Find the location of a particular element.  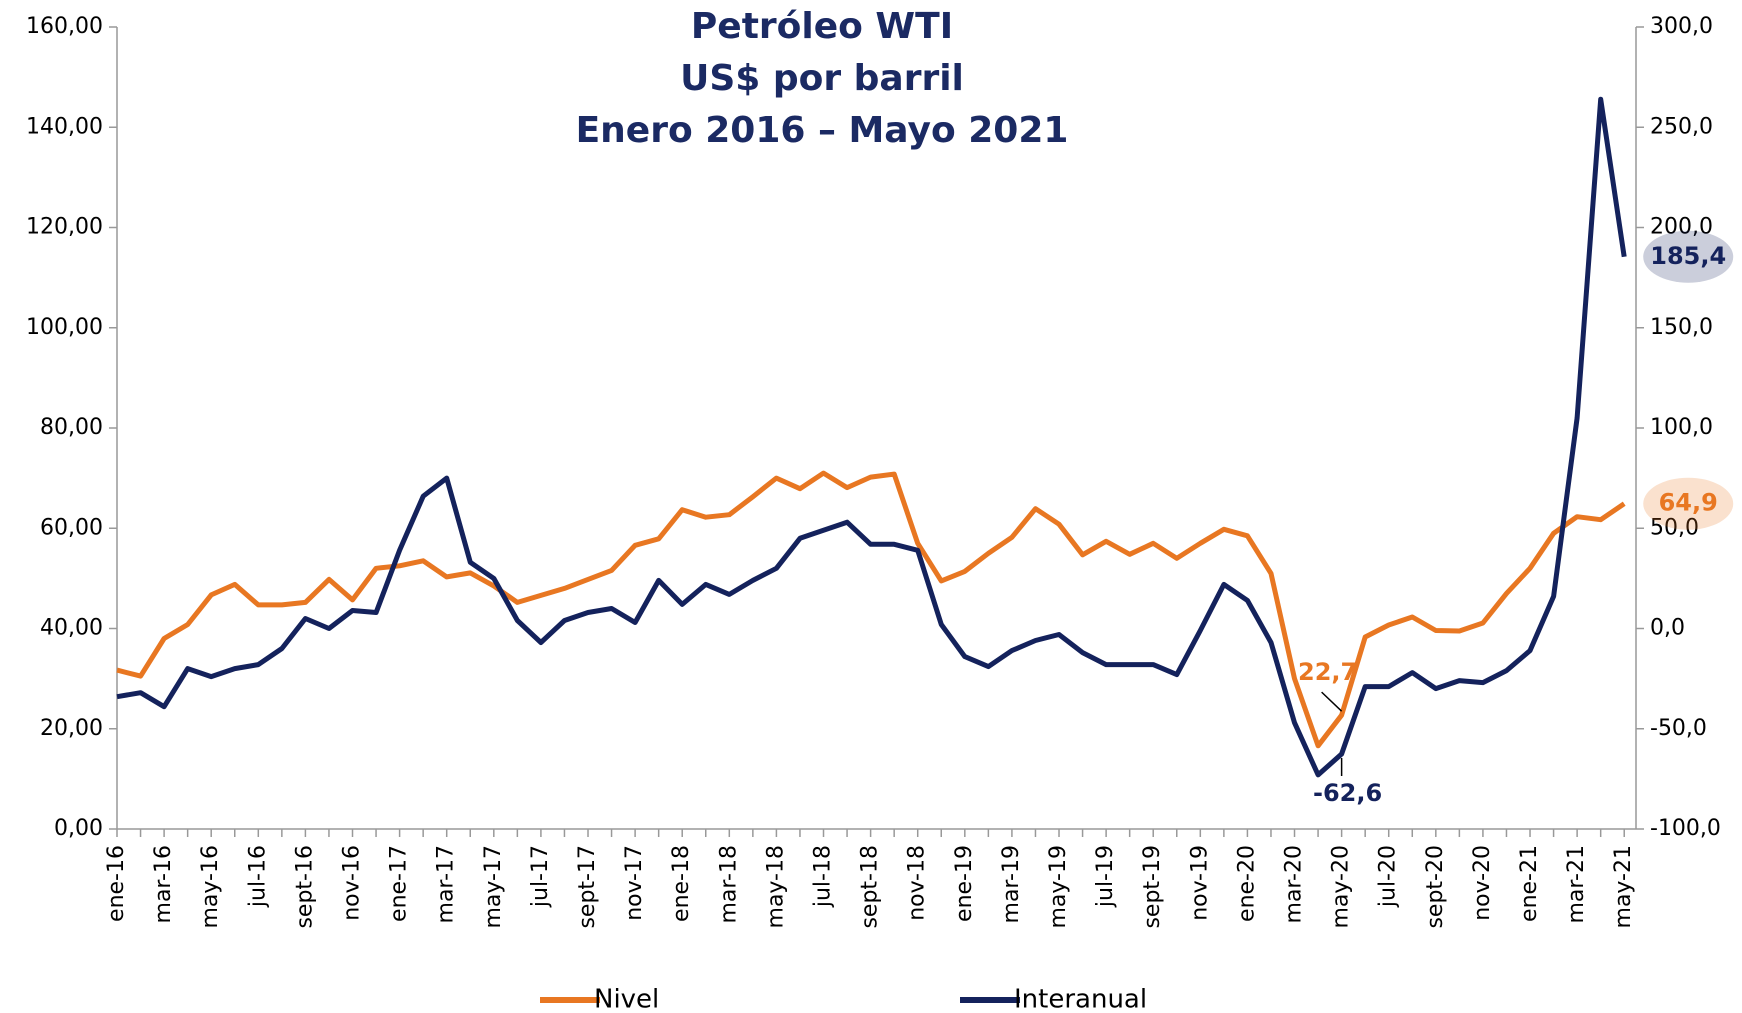

x-tick-label: nov-16 is located at coordinates (352, 883).